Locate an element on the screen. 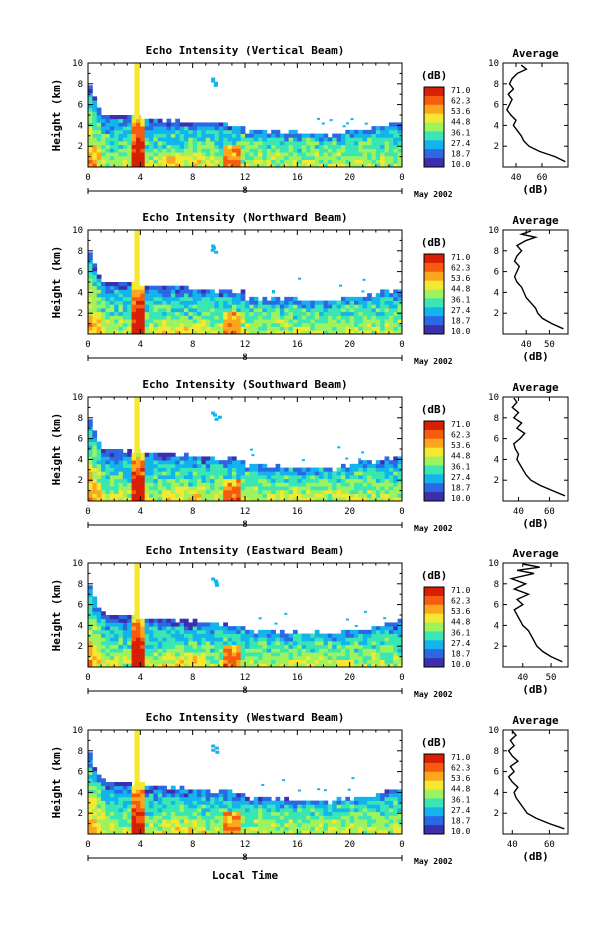 The image size is (616, 929). x-tick-label: 16 is located at coordinates (297, 178).